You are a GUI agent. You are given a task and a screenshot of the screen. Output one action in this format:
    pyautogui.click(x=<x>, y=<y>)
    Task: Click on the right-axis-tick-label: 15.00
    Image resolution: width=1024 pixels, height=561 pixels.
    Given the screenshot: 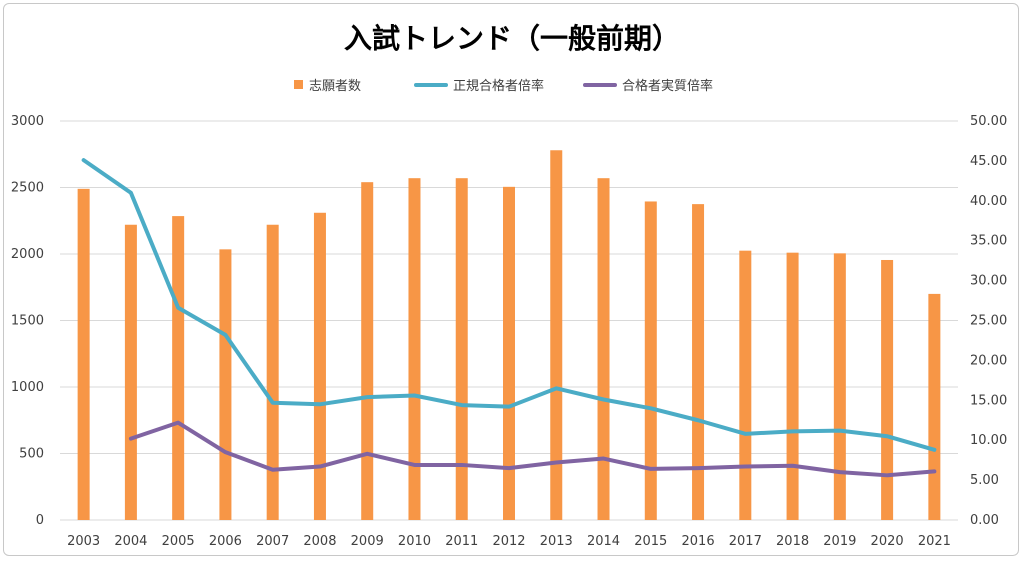 What is the action you would take?
    pyautogui.click(x=988, y=400)
    